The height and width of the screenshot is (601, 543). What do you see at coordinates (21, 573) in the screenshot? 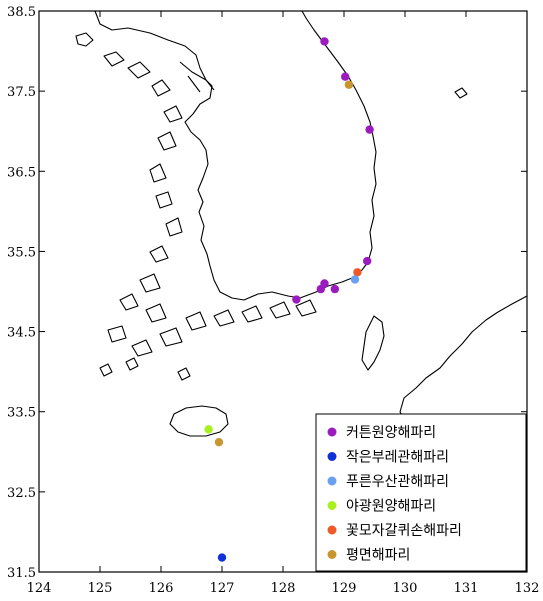
I see `y-tick-label: 31.5` at bounding box center [21, 573].